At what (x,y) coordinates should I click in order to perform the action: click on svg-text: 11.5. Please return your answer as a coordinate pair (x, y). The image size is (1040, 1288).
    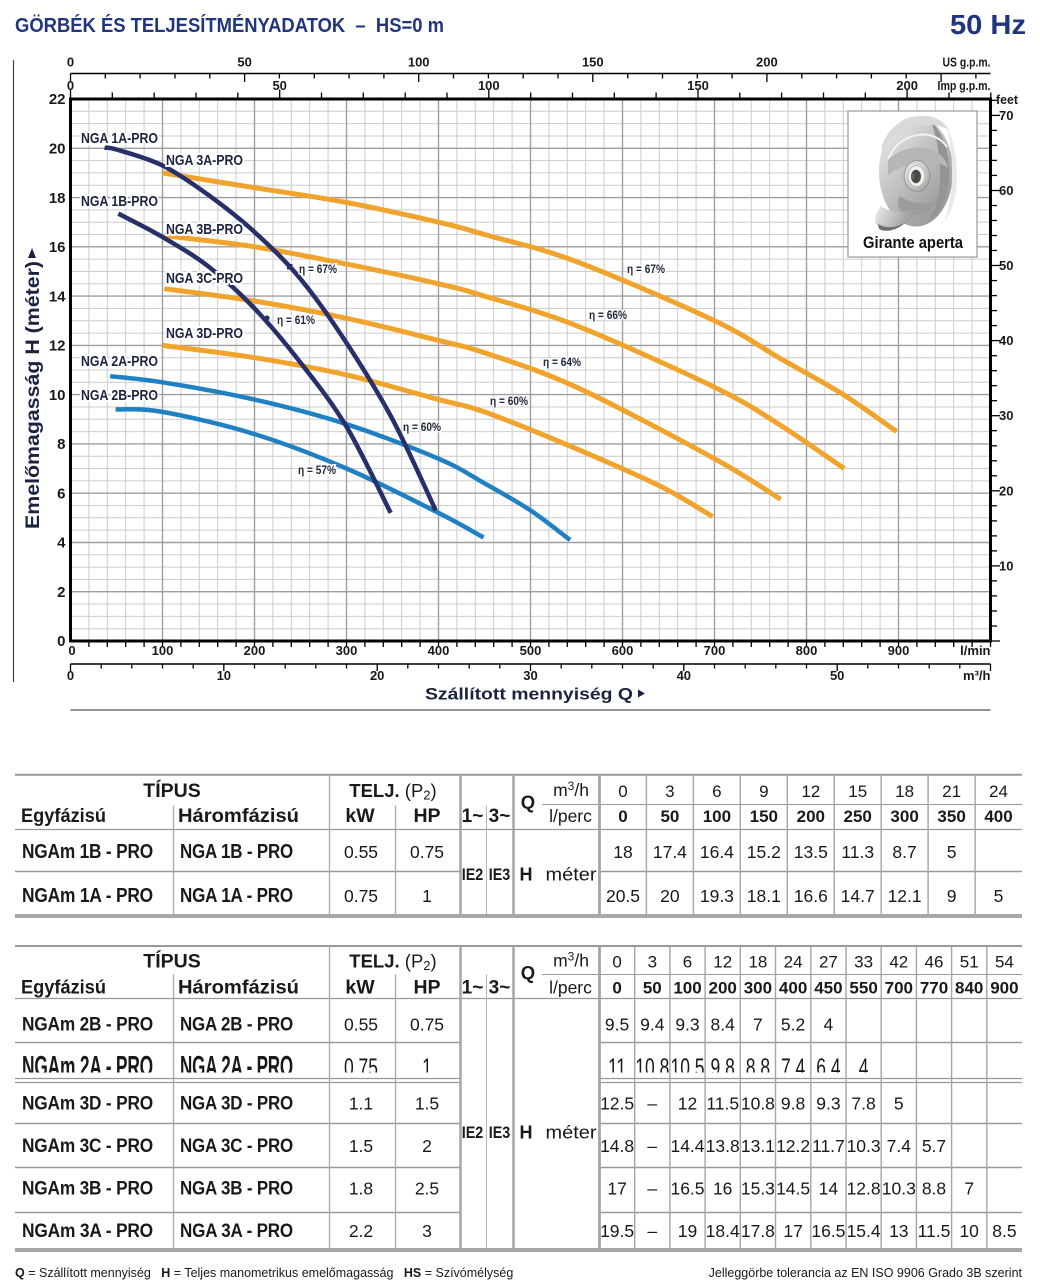
    Looking at the image, I should click on (934, 1231).